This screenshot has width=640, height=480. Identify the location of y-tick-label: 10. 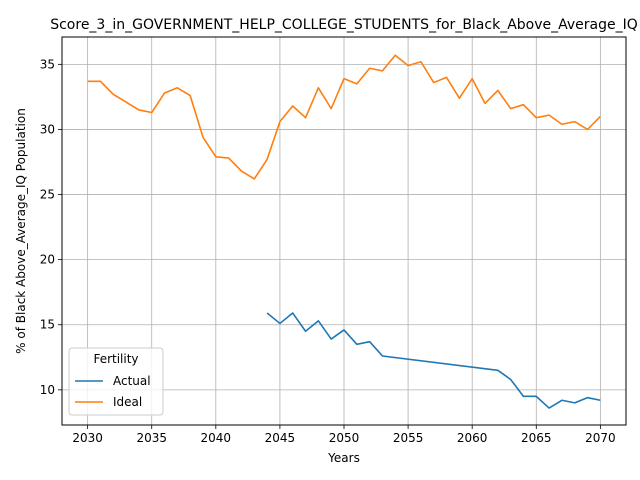
(47, 390).